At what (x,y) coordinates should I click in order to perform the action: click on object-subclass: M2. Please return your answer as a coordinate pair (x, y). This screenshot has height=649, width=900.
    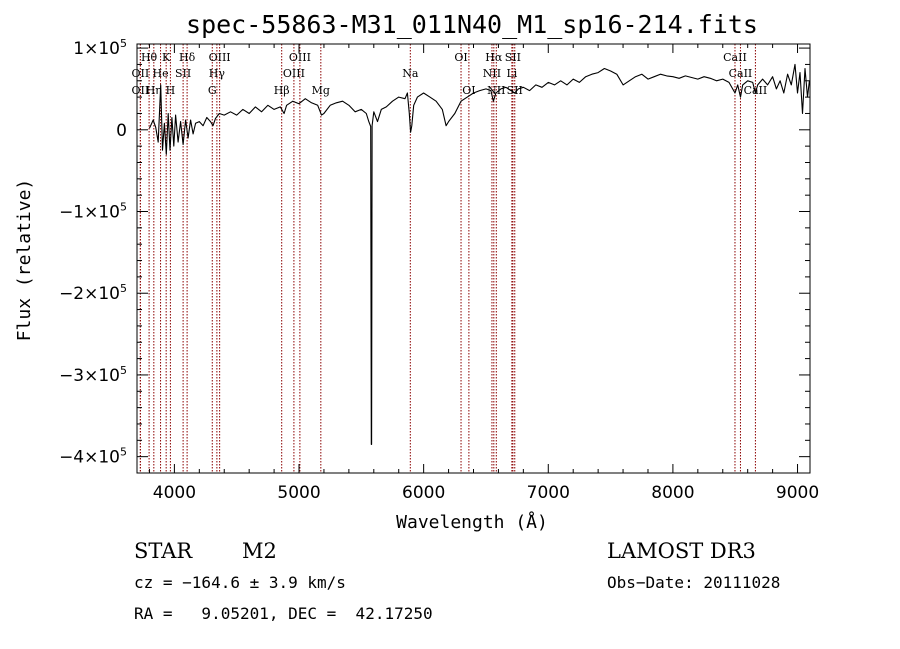
    Looking at the image, I should click on (259, 551).